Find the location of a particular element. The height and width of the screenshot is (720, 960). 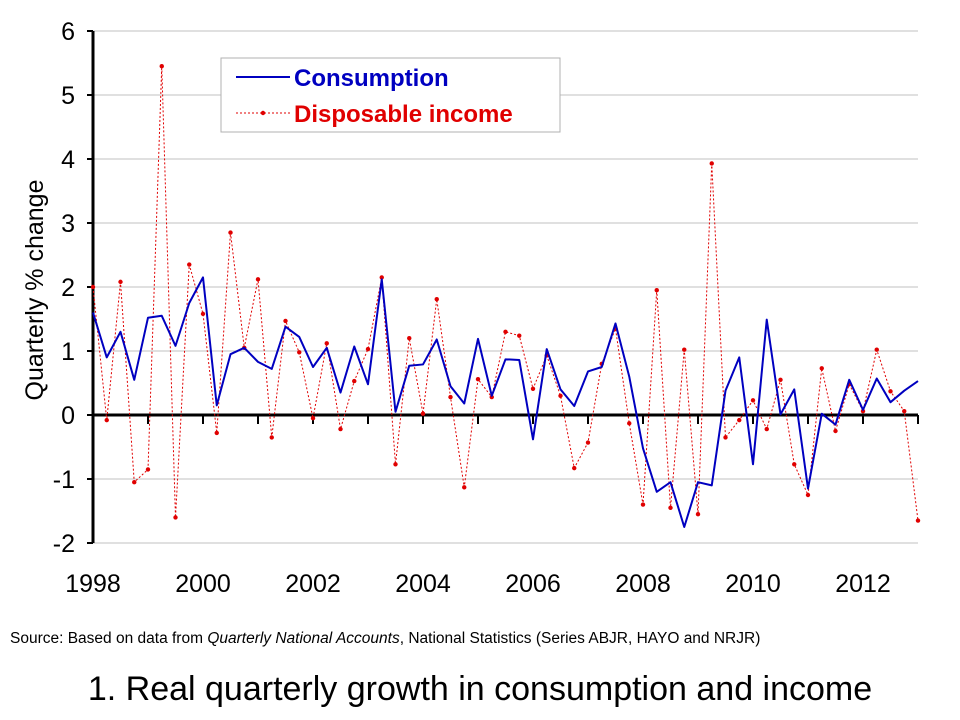

legend-label-consumption: Consumption is located at coordinates (371, 78).